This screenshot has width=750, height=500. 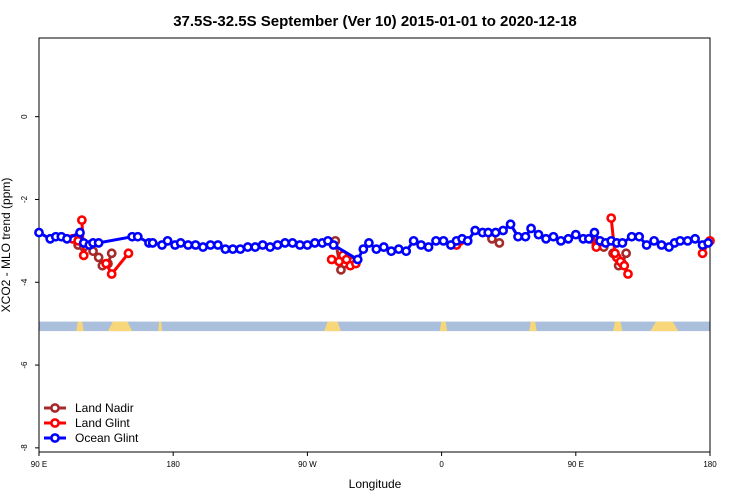 What do you see at coordinates (374, 460) in the screenshot?
I see `x-axis: 90 E 180 90 W 0 90 E 180` at bounding box center [374, 460].